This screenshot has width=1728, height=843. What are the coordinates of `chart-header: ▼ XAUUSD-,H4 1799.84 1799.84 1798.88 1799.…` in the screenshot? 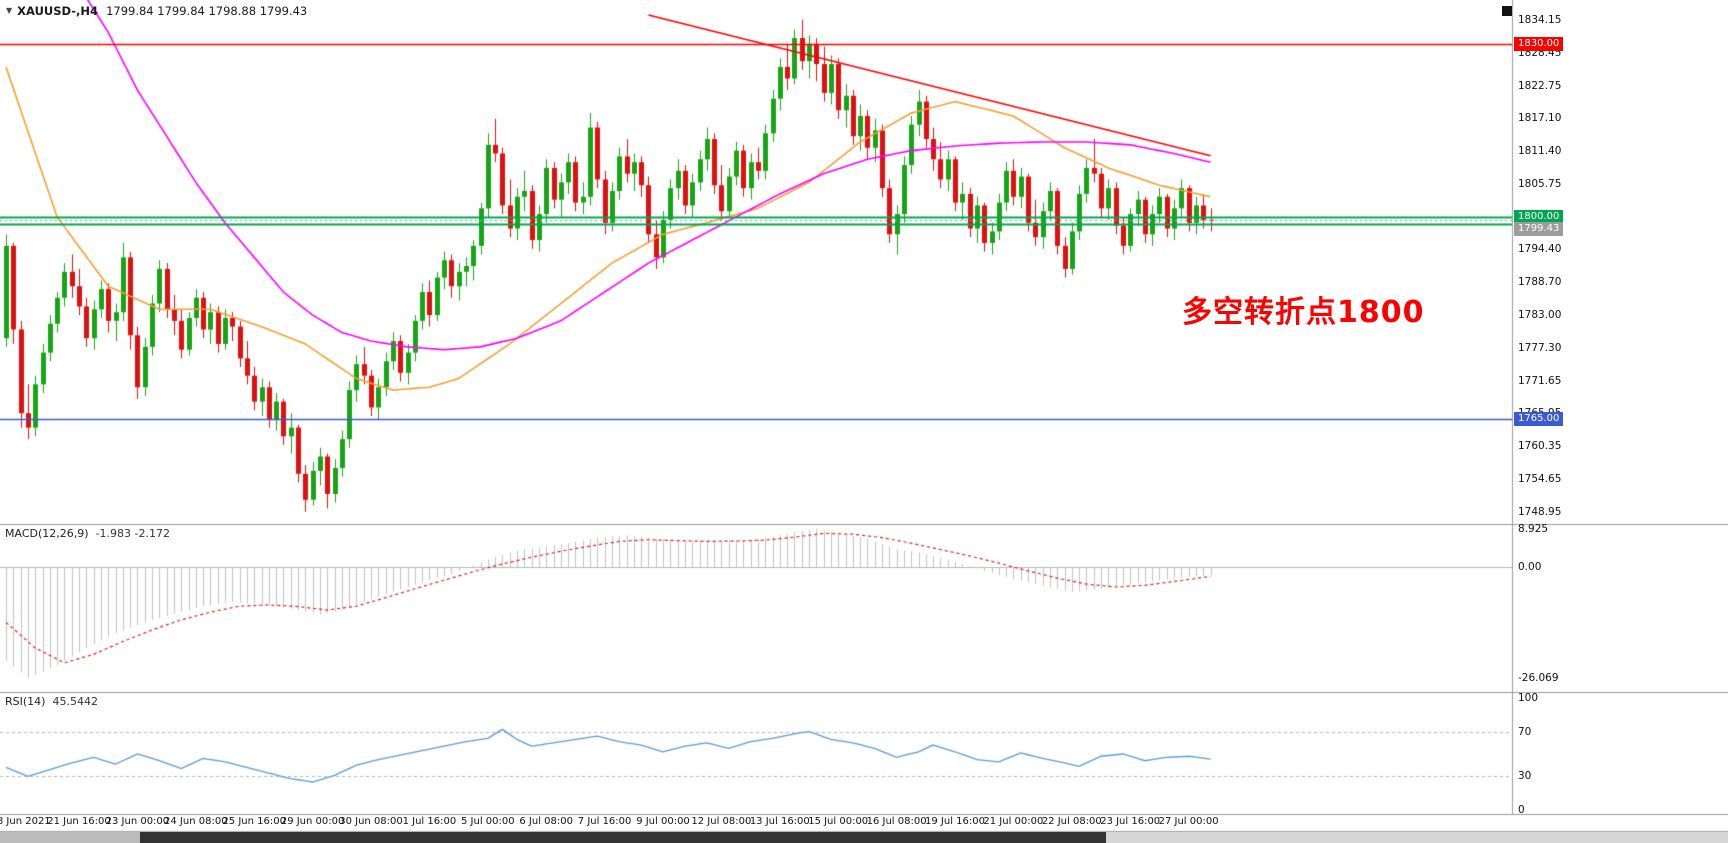 It's located at (156, 11).